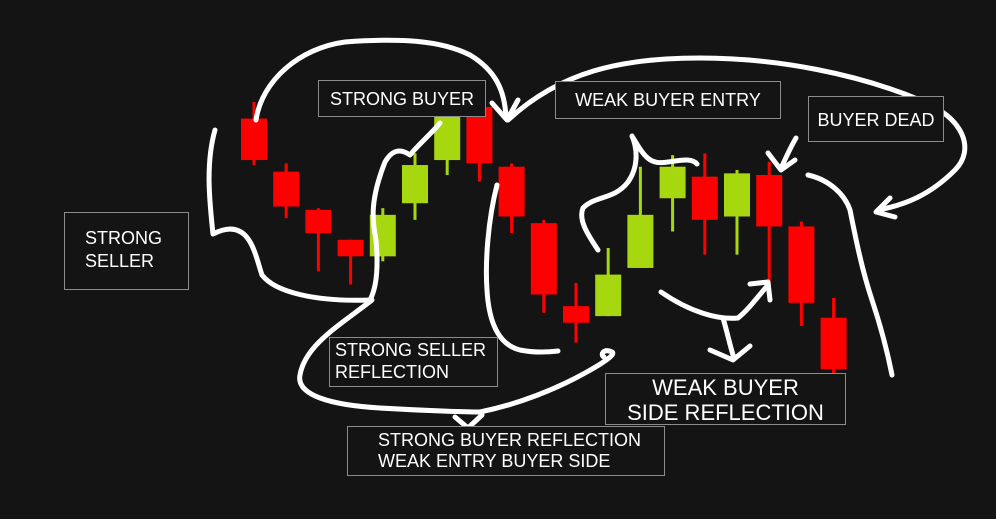 This screenshot has width=996, height=519. What do you see at coordinates (668, 100) in the screenshot?
I see `weak-buyer-entry-label: WEAK BUYER ENTRY` at bounding box center [668, 100].